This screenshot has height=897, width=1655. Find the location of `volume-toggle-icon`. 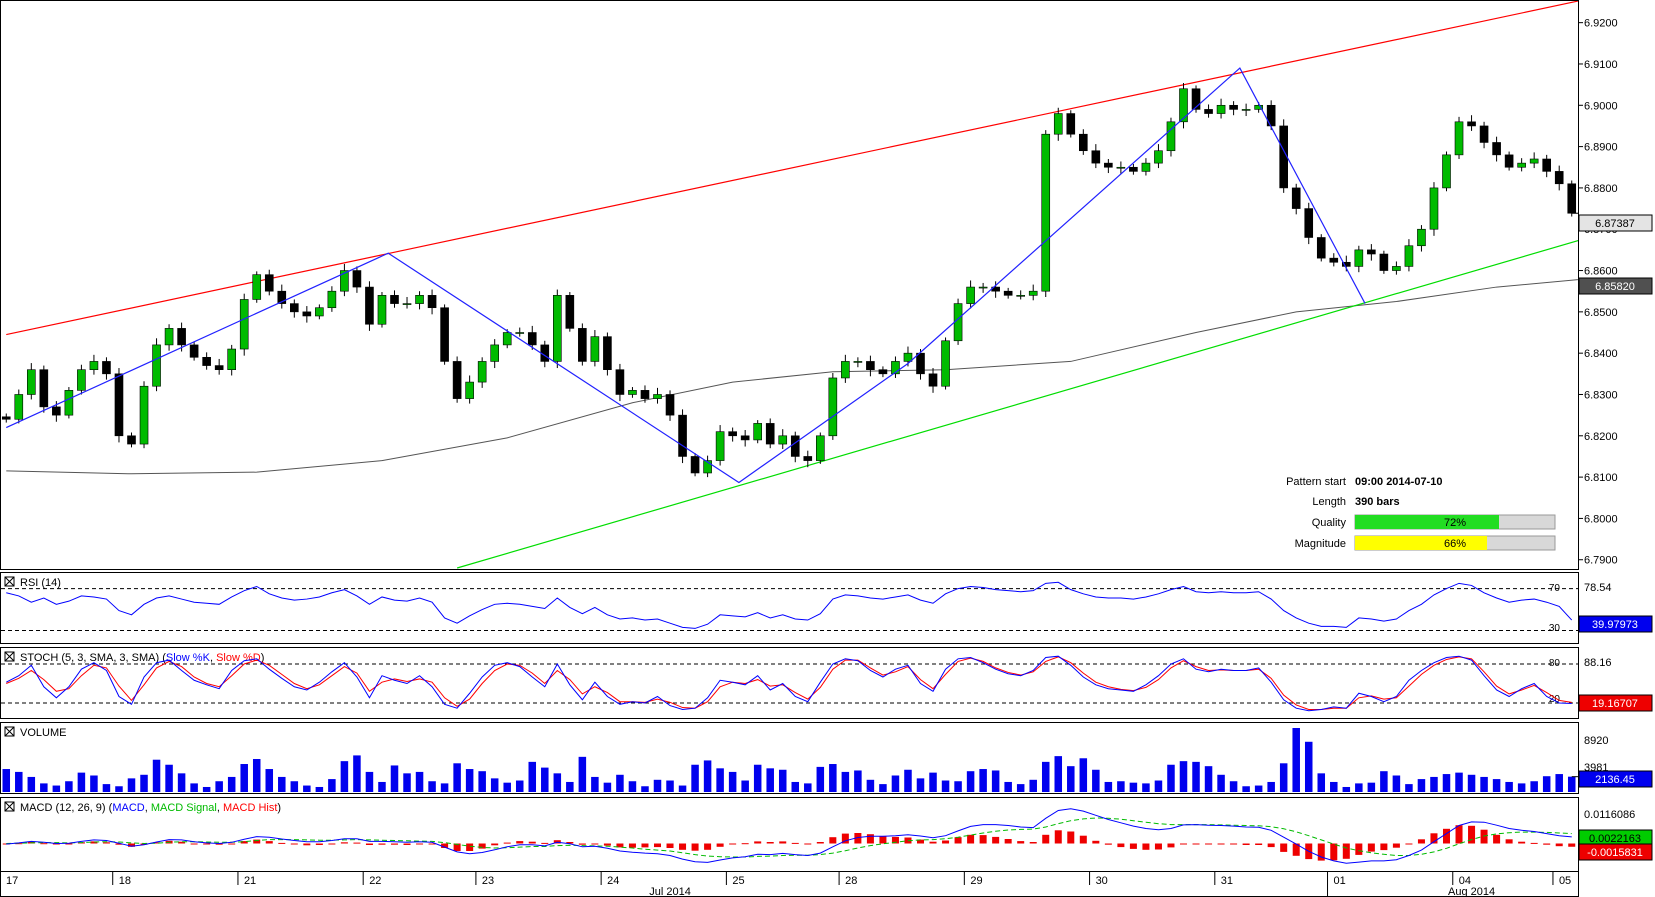

volume-toggle-icon is located at coordinates (9, 731).